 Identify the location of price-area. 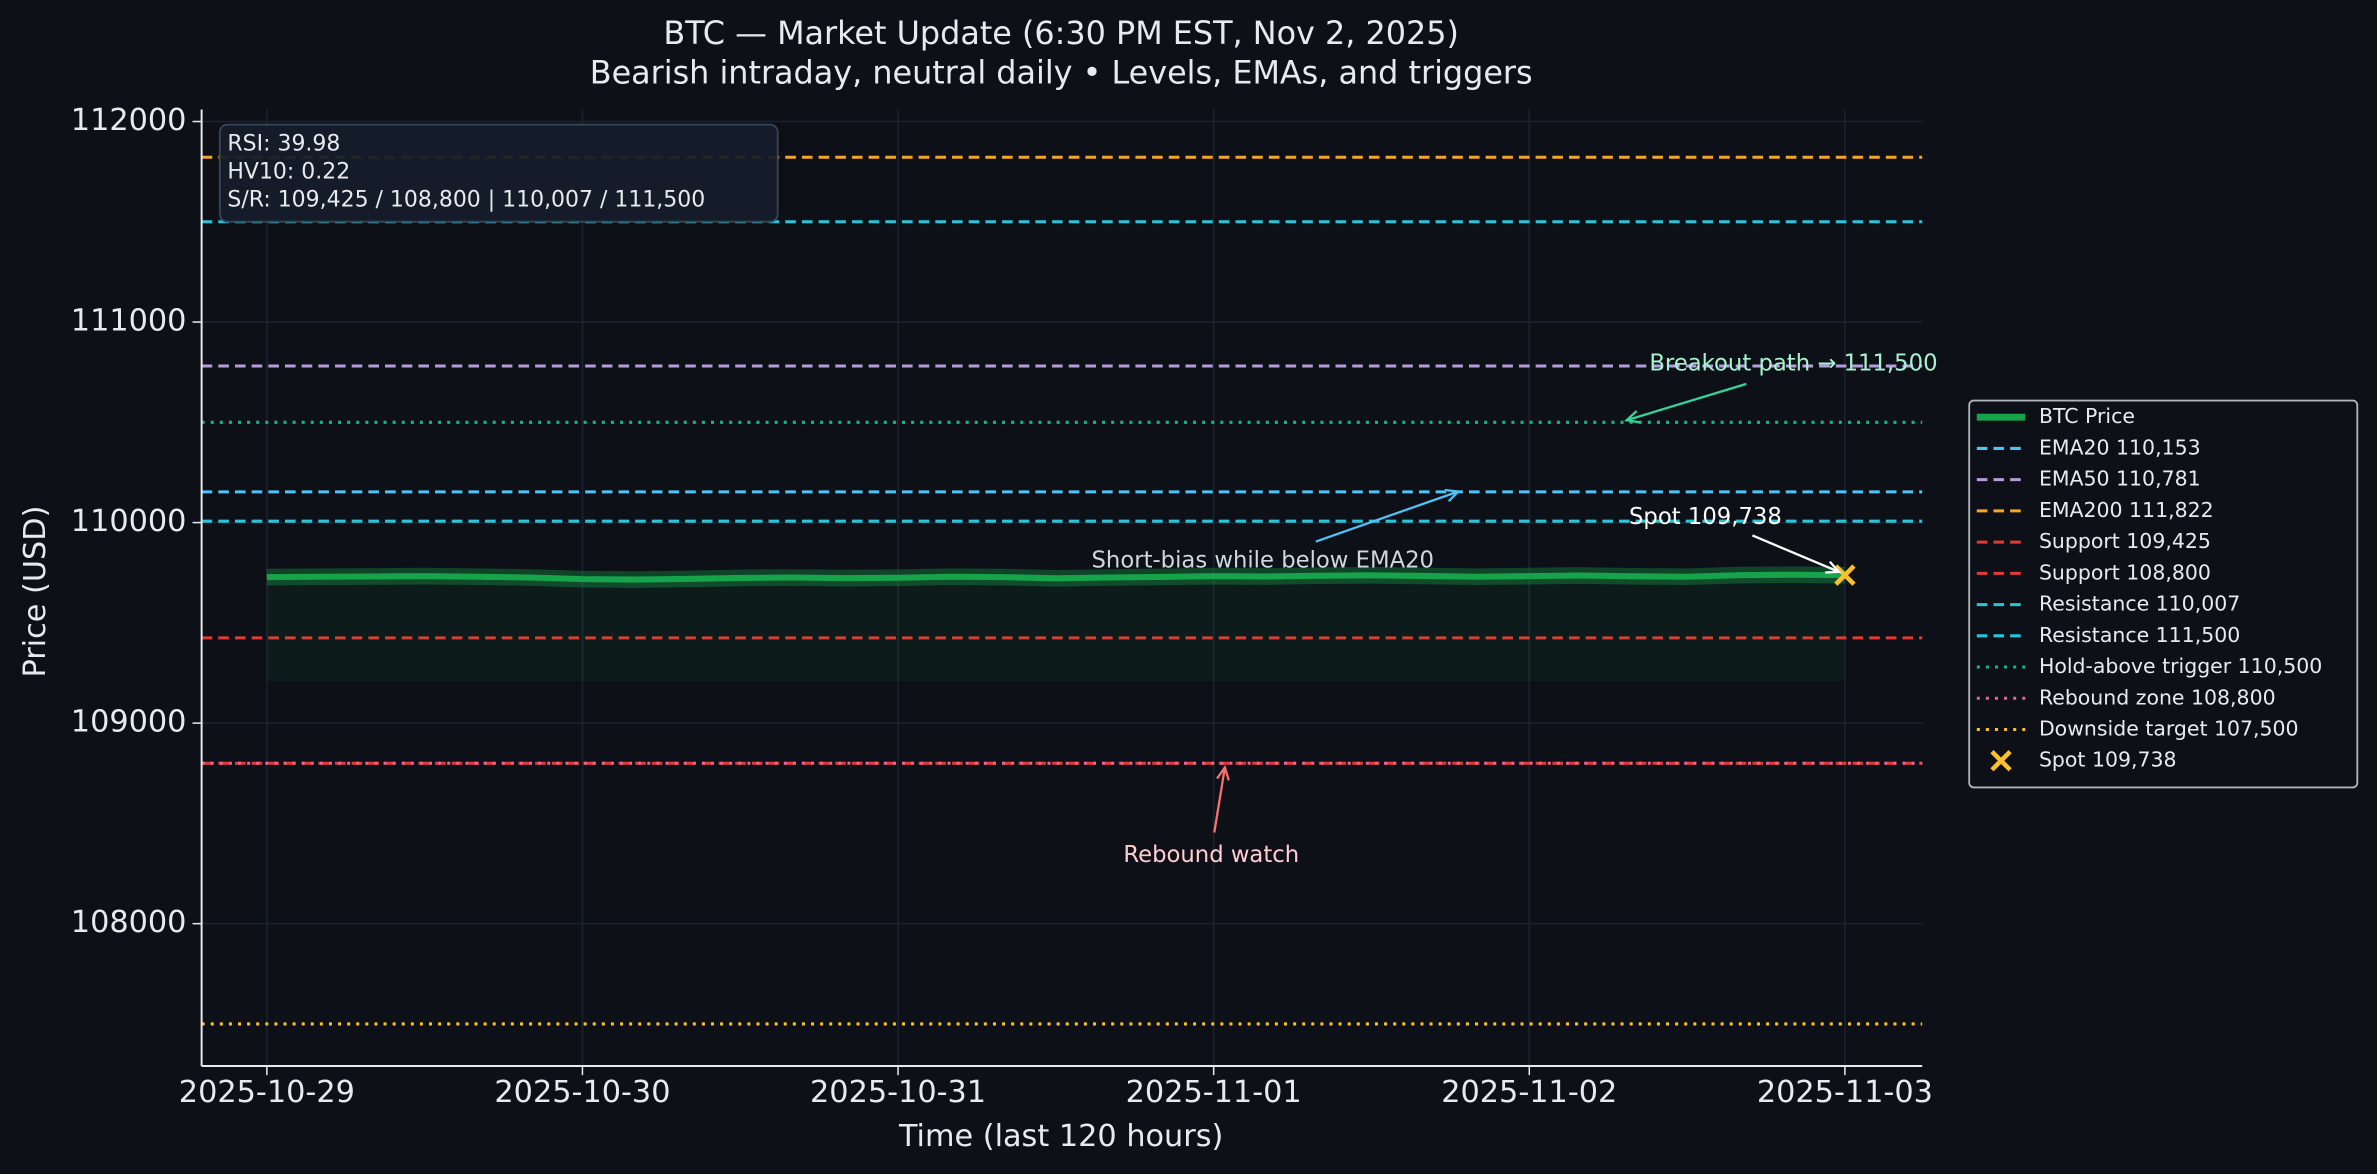
(1055, 628).